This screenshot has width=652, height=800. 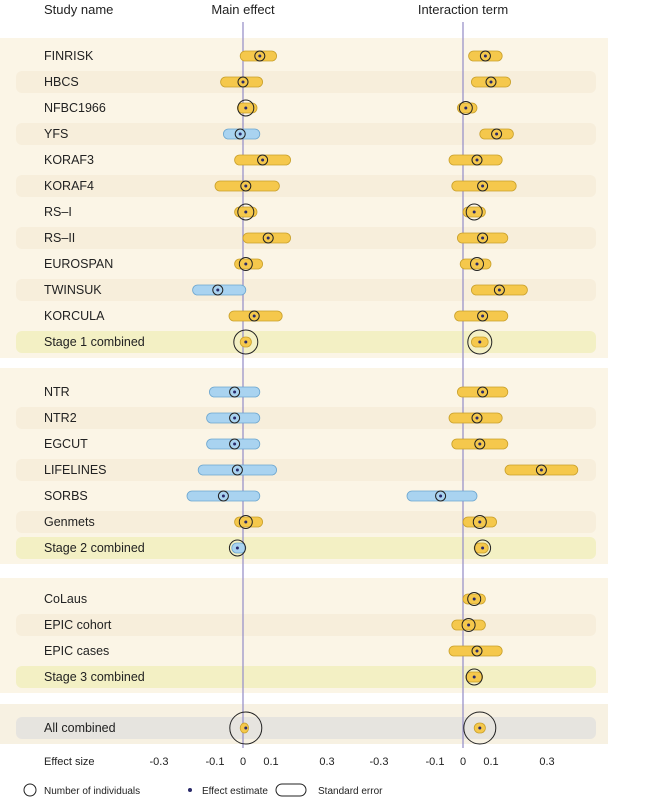 What do you see at coordinates (483, 186) in the screenshot?
I see `interaction-koraf4-estimate-dot` at bounding box center [483, 186].